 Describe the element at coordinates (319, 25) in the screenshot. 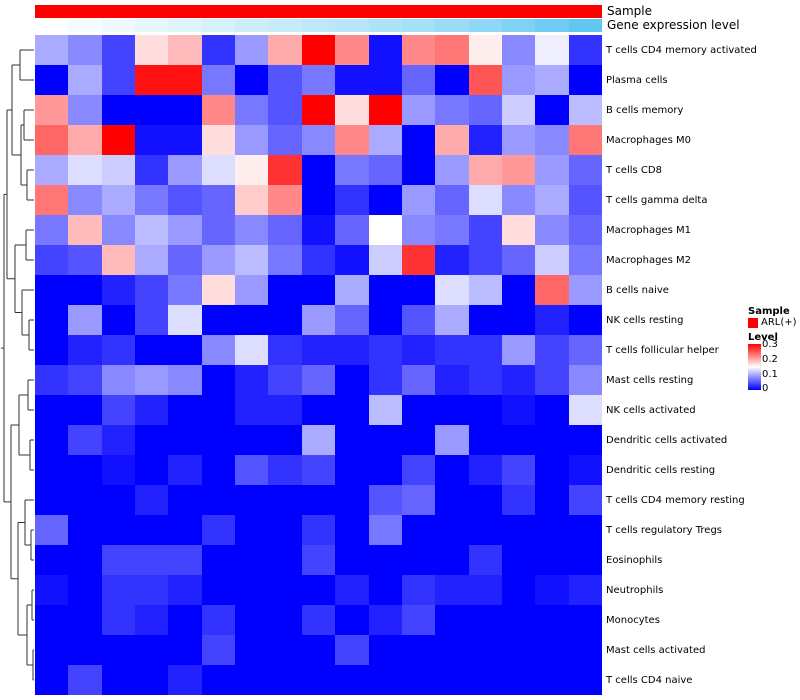

I see `gene-expression-annotation-bar` at that location.